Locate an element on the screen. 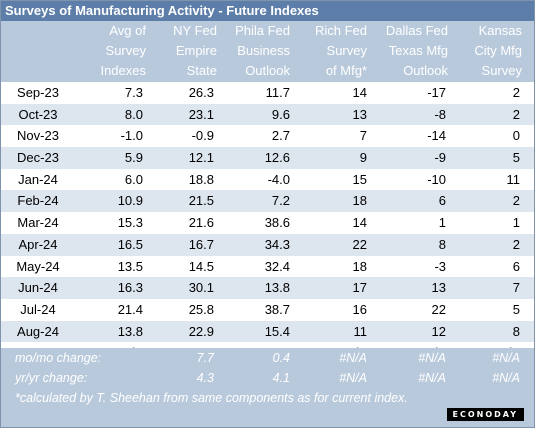  column-header: Avg of Survey Indexes is located at coordinates (113, 51).